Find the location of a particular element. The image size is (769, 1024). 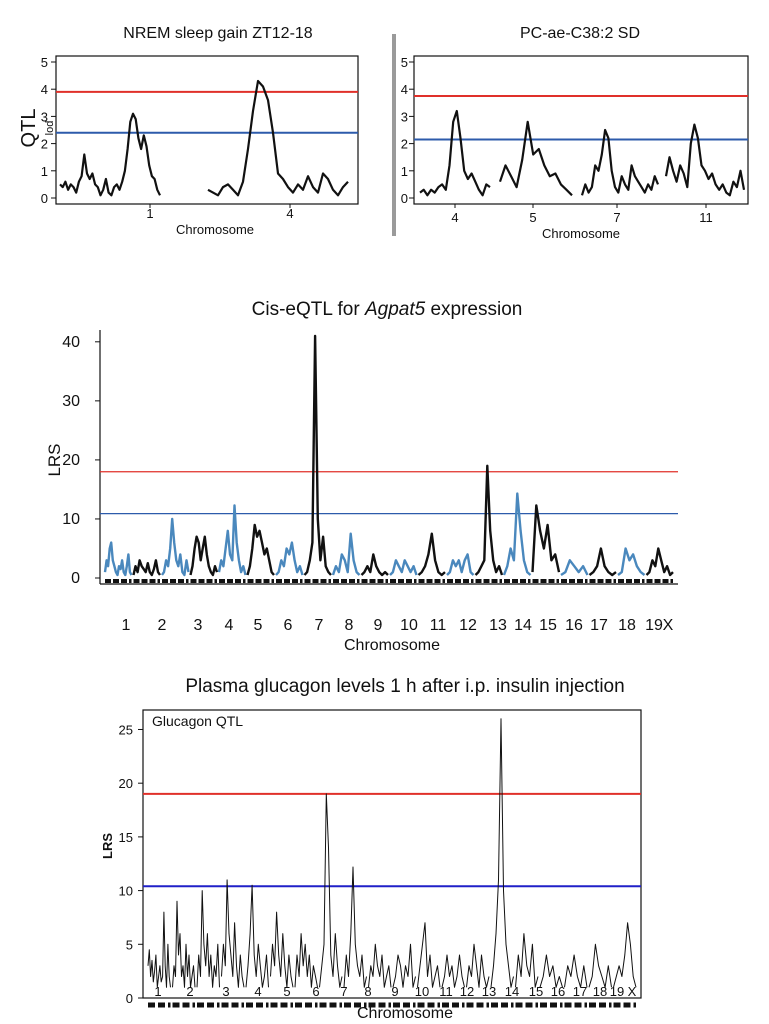

eqtl-xtick-label: 15 is located at coordinates (548, 625).